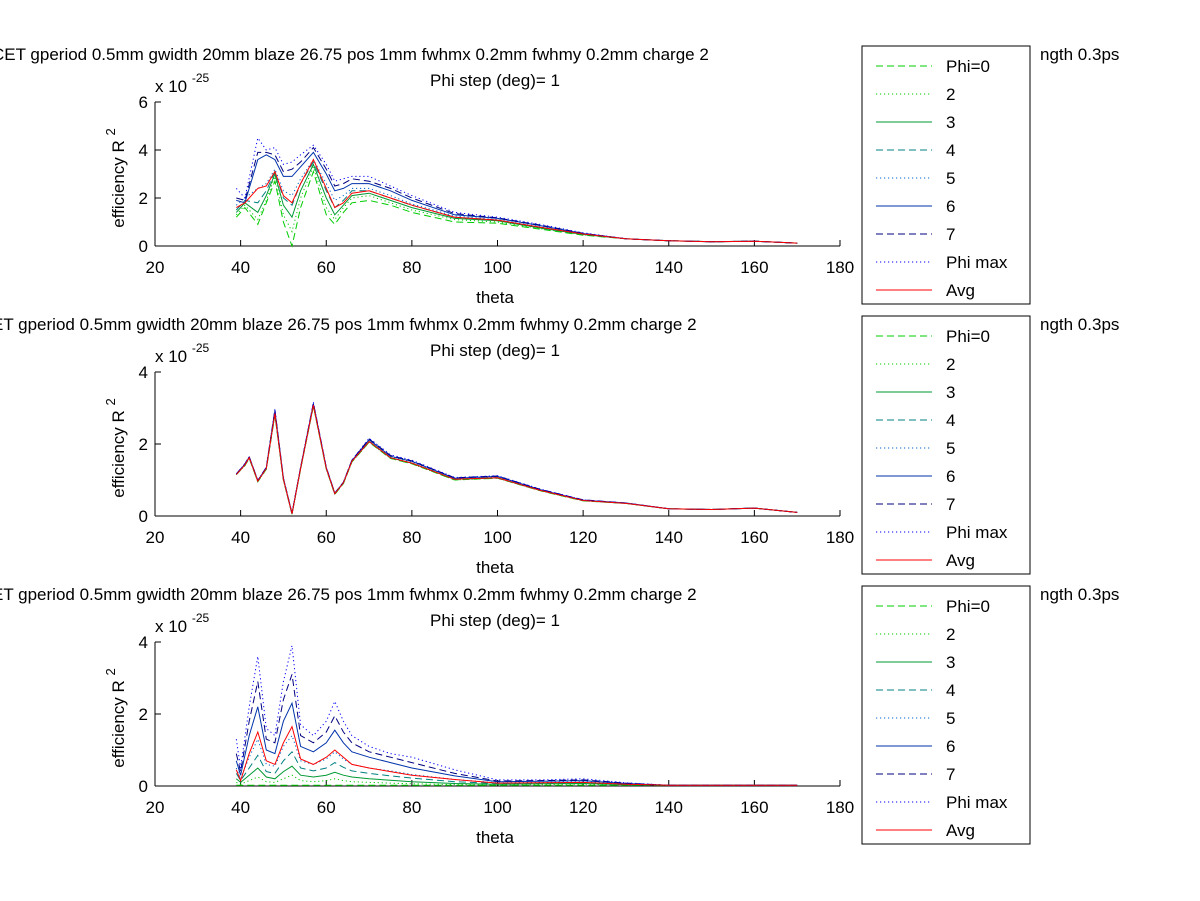  I want to click on y-axis-label-superscript: 2, so click(110, 401).